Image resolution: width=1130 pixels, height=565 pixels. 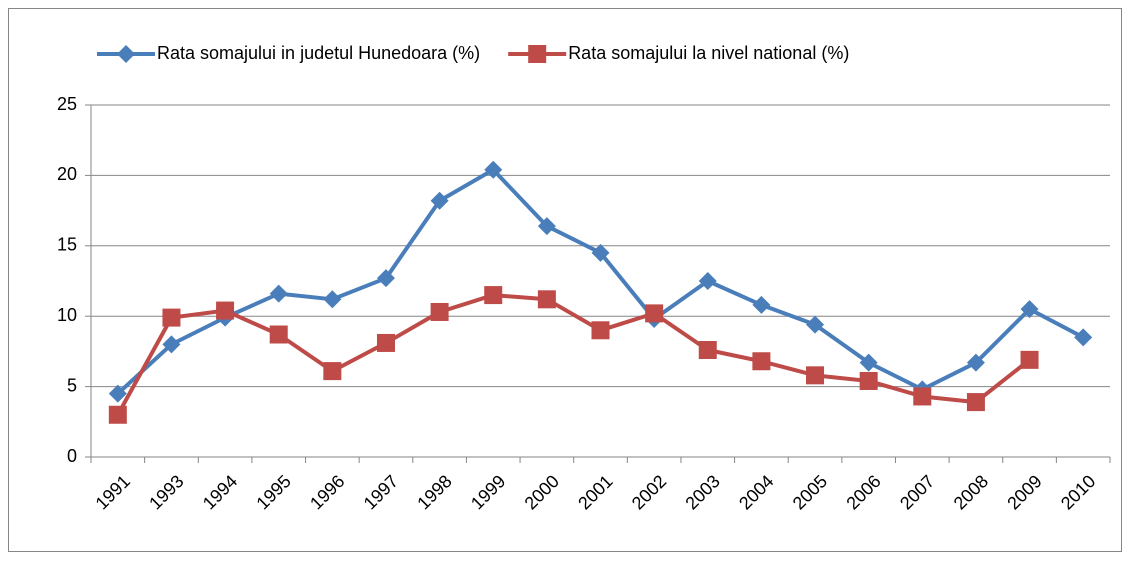 I want to click on legend-item: Rata somajului in judetul Hunedoara (%), so click(x=288, y=53).